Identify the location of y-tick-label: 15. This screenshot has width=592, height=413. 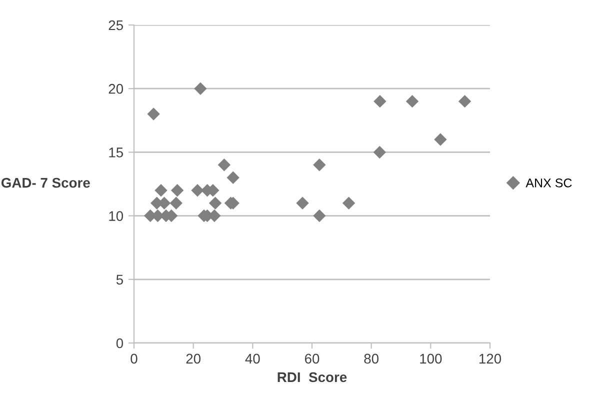
(116, 153).